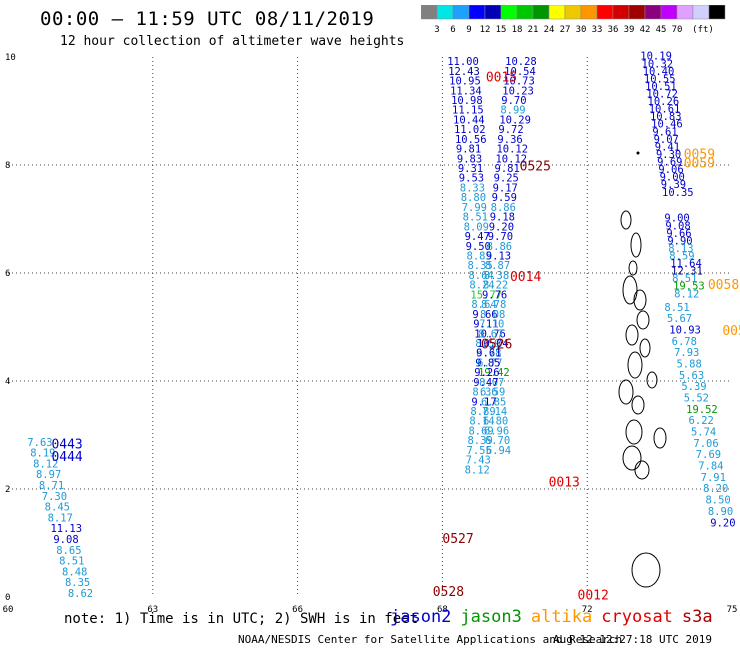 This screenshot has height=650, width=740. I want to click on swh-value-label: 8.33, so click(472, 188).